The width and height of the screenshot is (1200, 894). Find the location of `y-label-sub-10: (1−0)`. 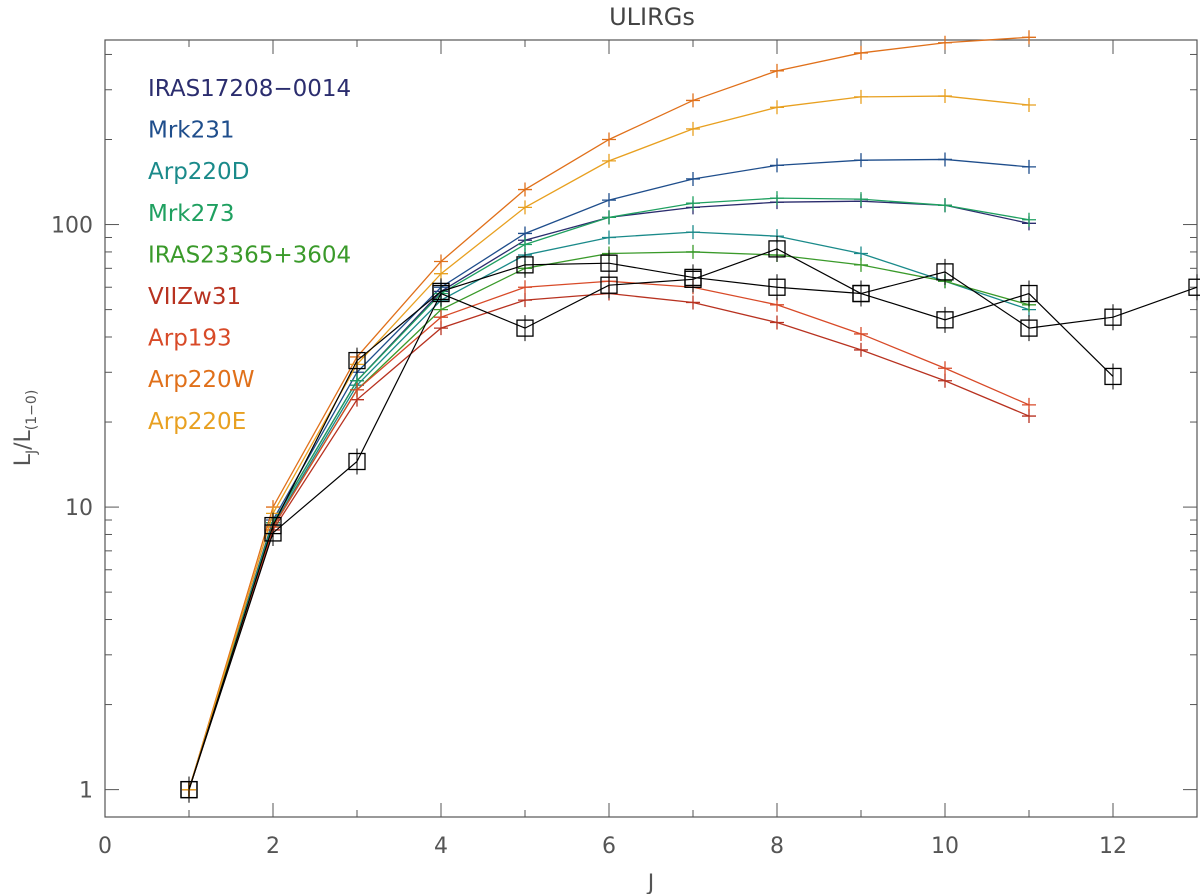

y-label-sub-10: (1−0) is located at coordinates (32, 410).